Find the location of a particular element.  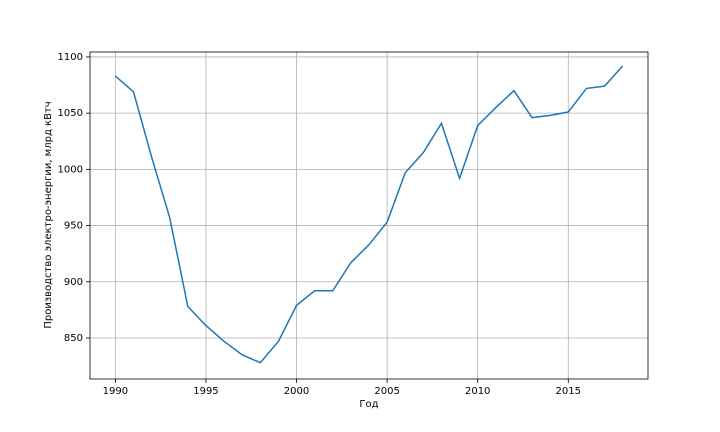

y-tick-label: 950 is located at coordinates (73, 226).